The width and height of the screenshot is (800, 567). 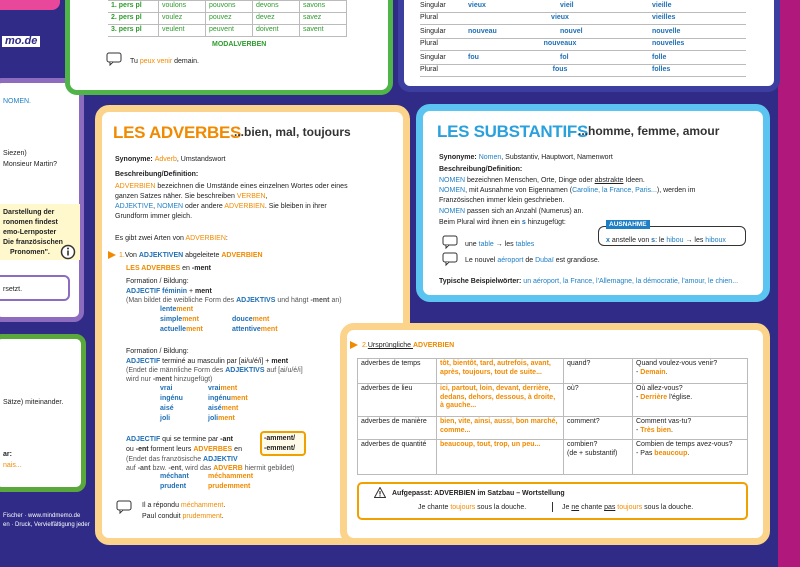 What do you see at coordinates (659, 57) in the screenshot?
I see `cell: folle` at bounding box center [659, 57].